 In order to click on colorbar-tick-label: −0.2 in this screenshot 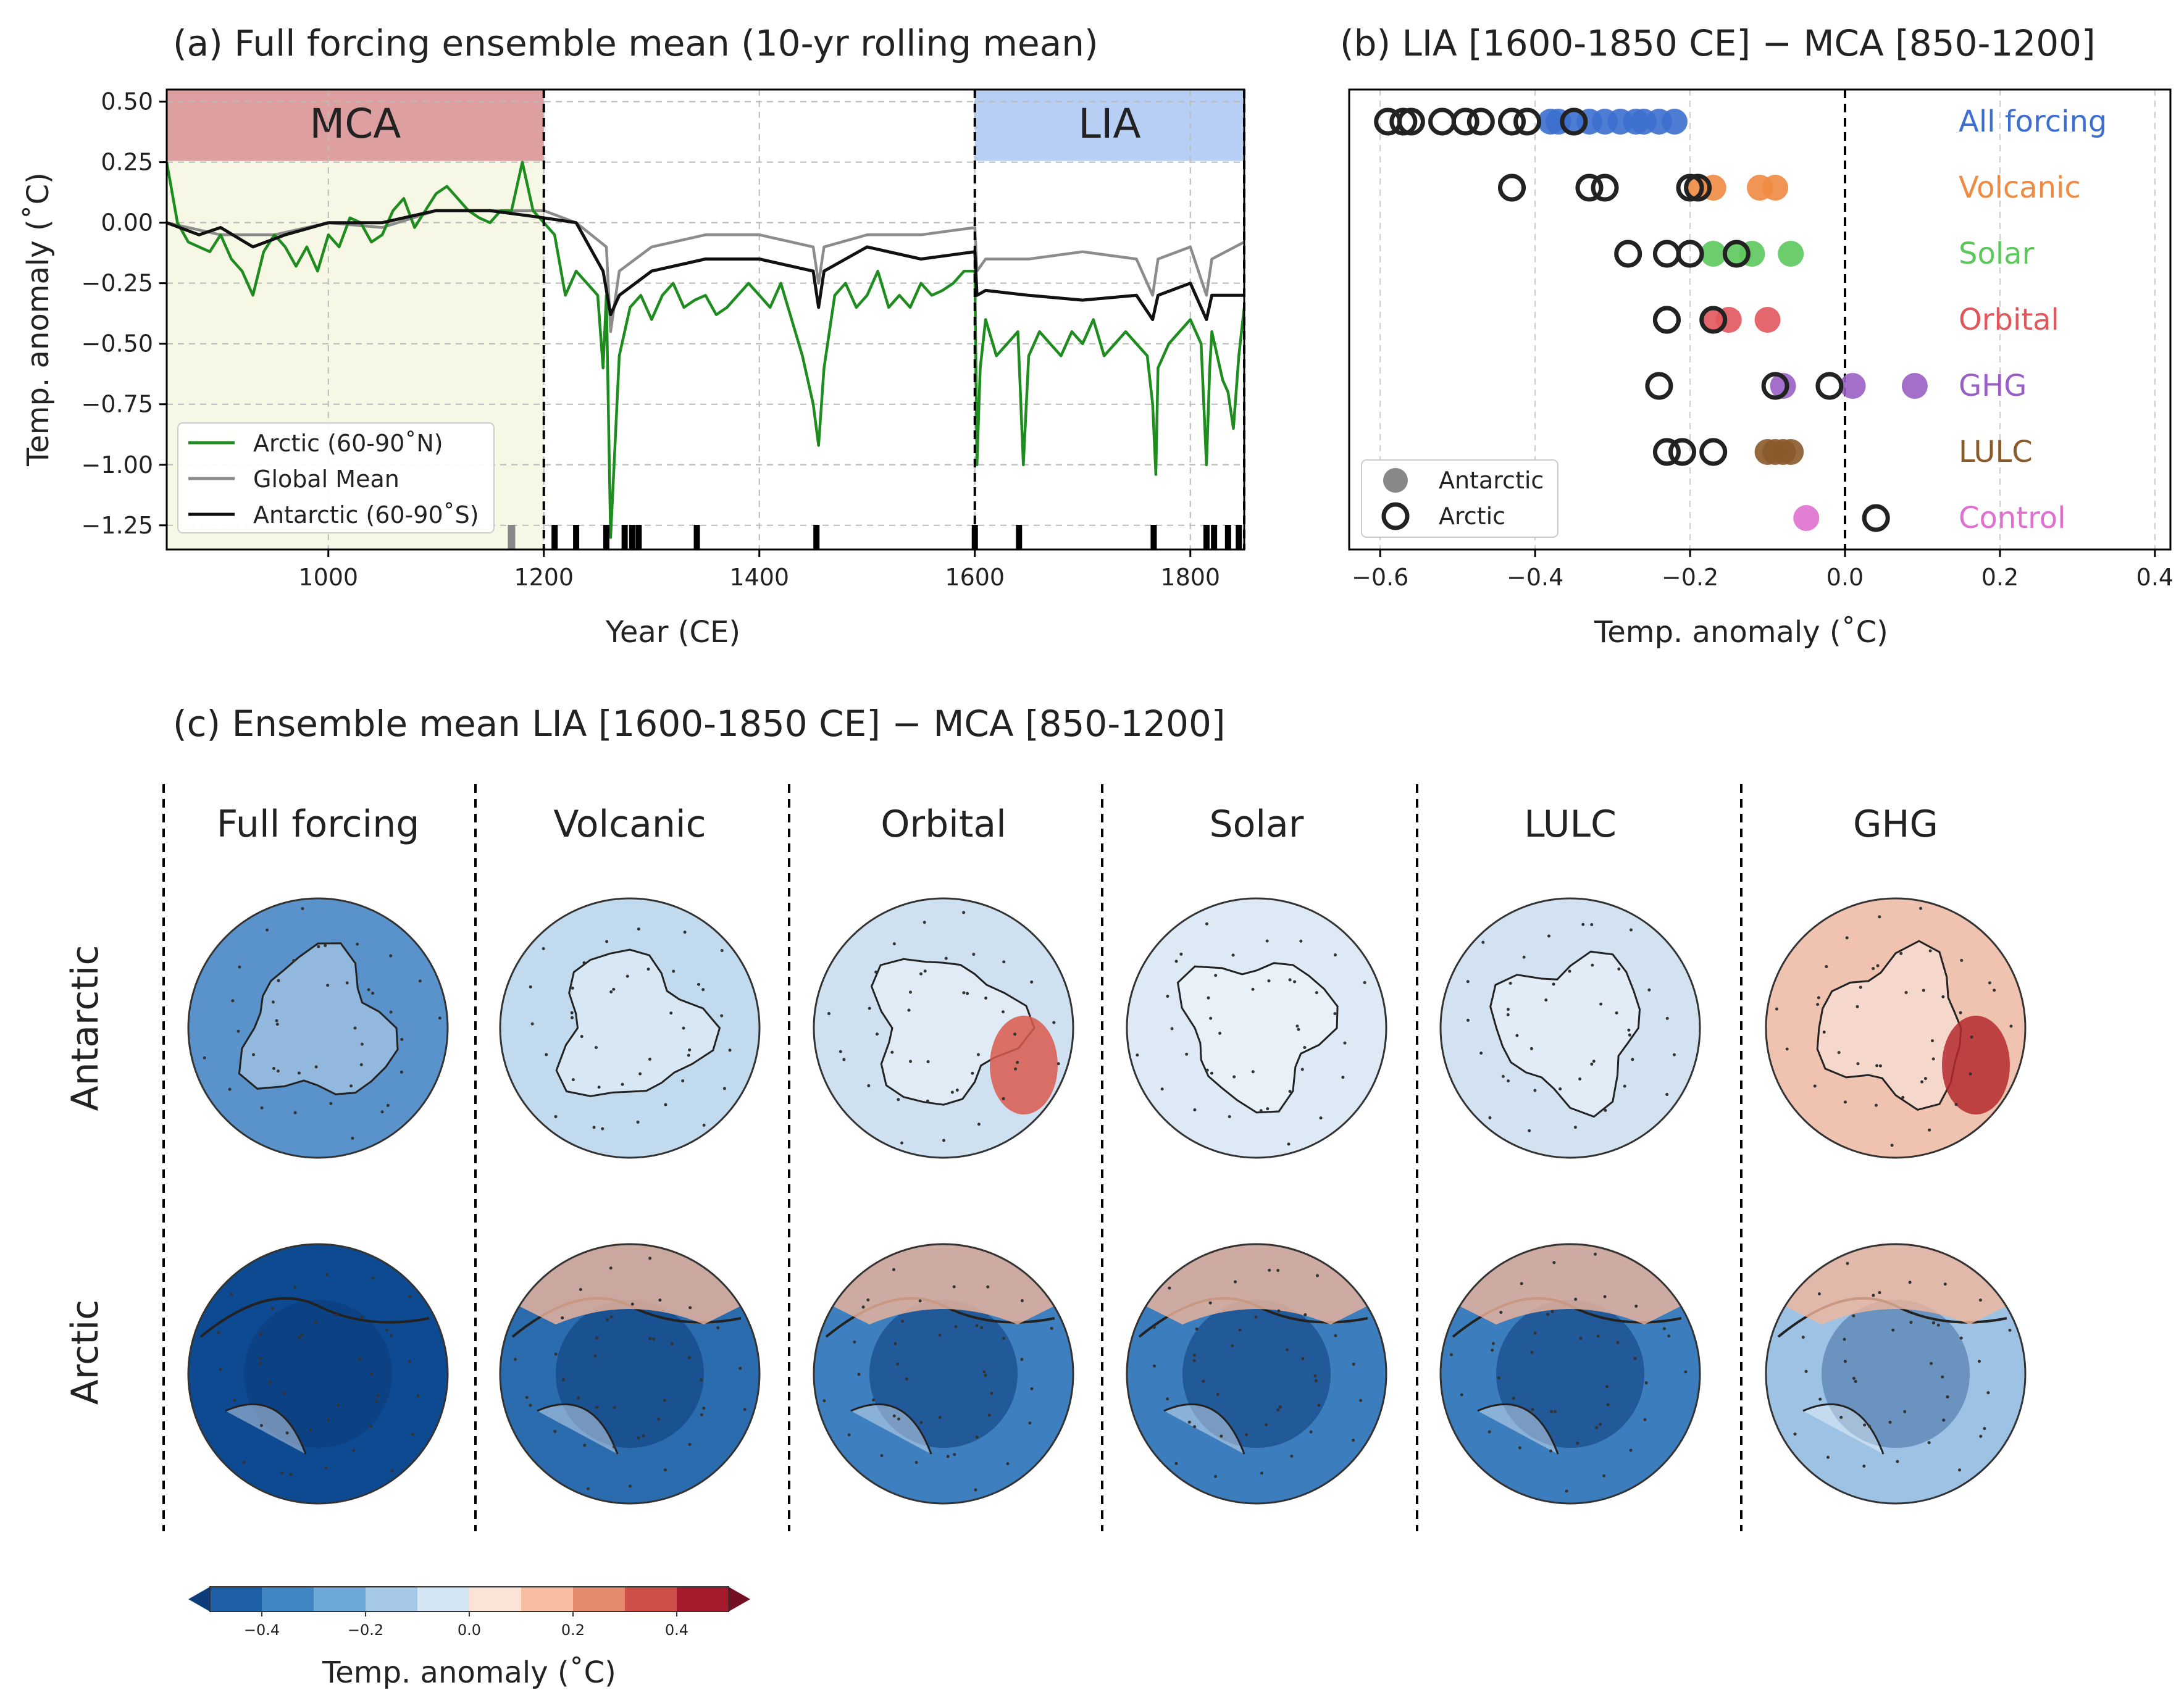, I will do `click(365, 1630)`.